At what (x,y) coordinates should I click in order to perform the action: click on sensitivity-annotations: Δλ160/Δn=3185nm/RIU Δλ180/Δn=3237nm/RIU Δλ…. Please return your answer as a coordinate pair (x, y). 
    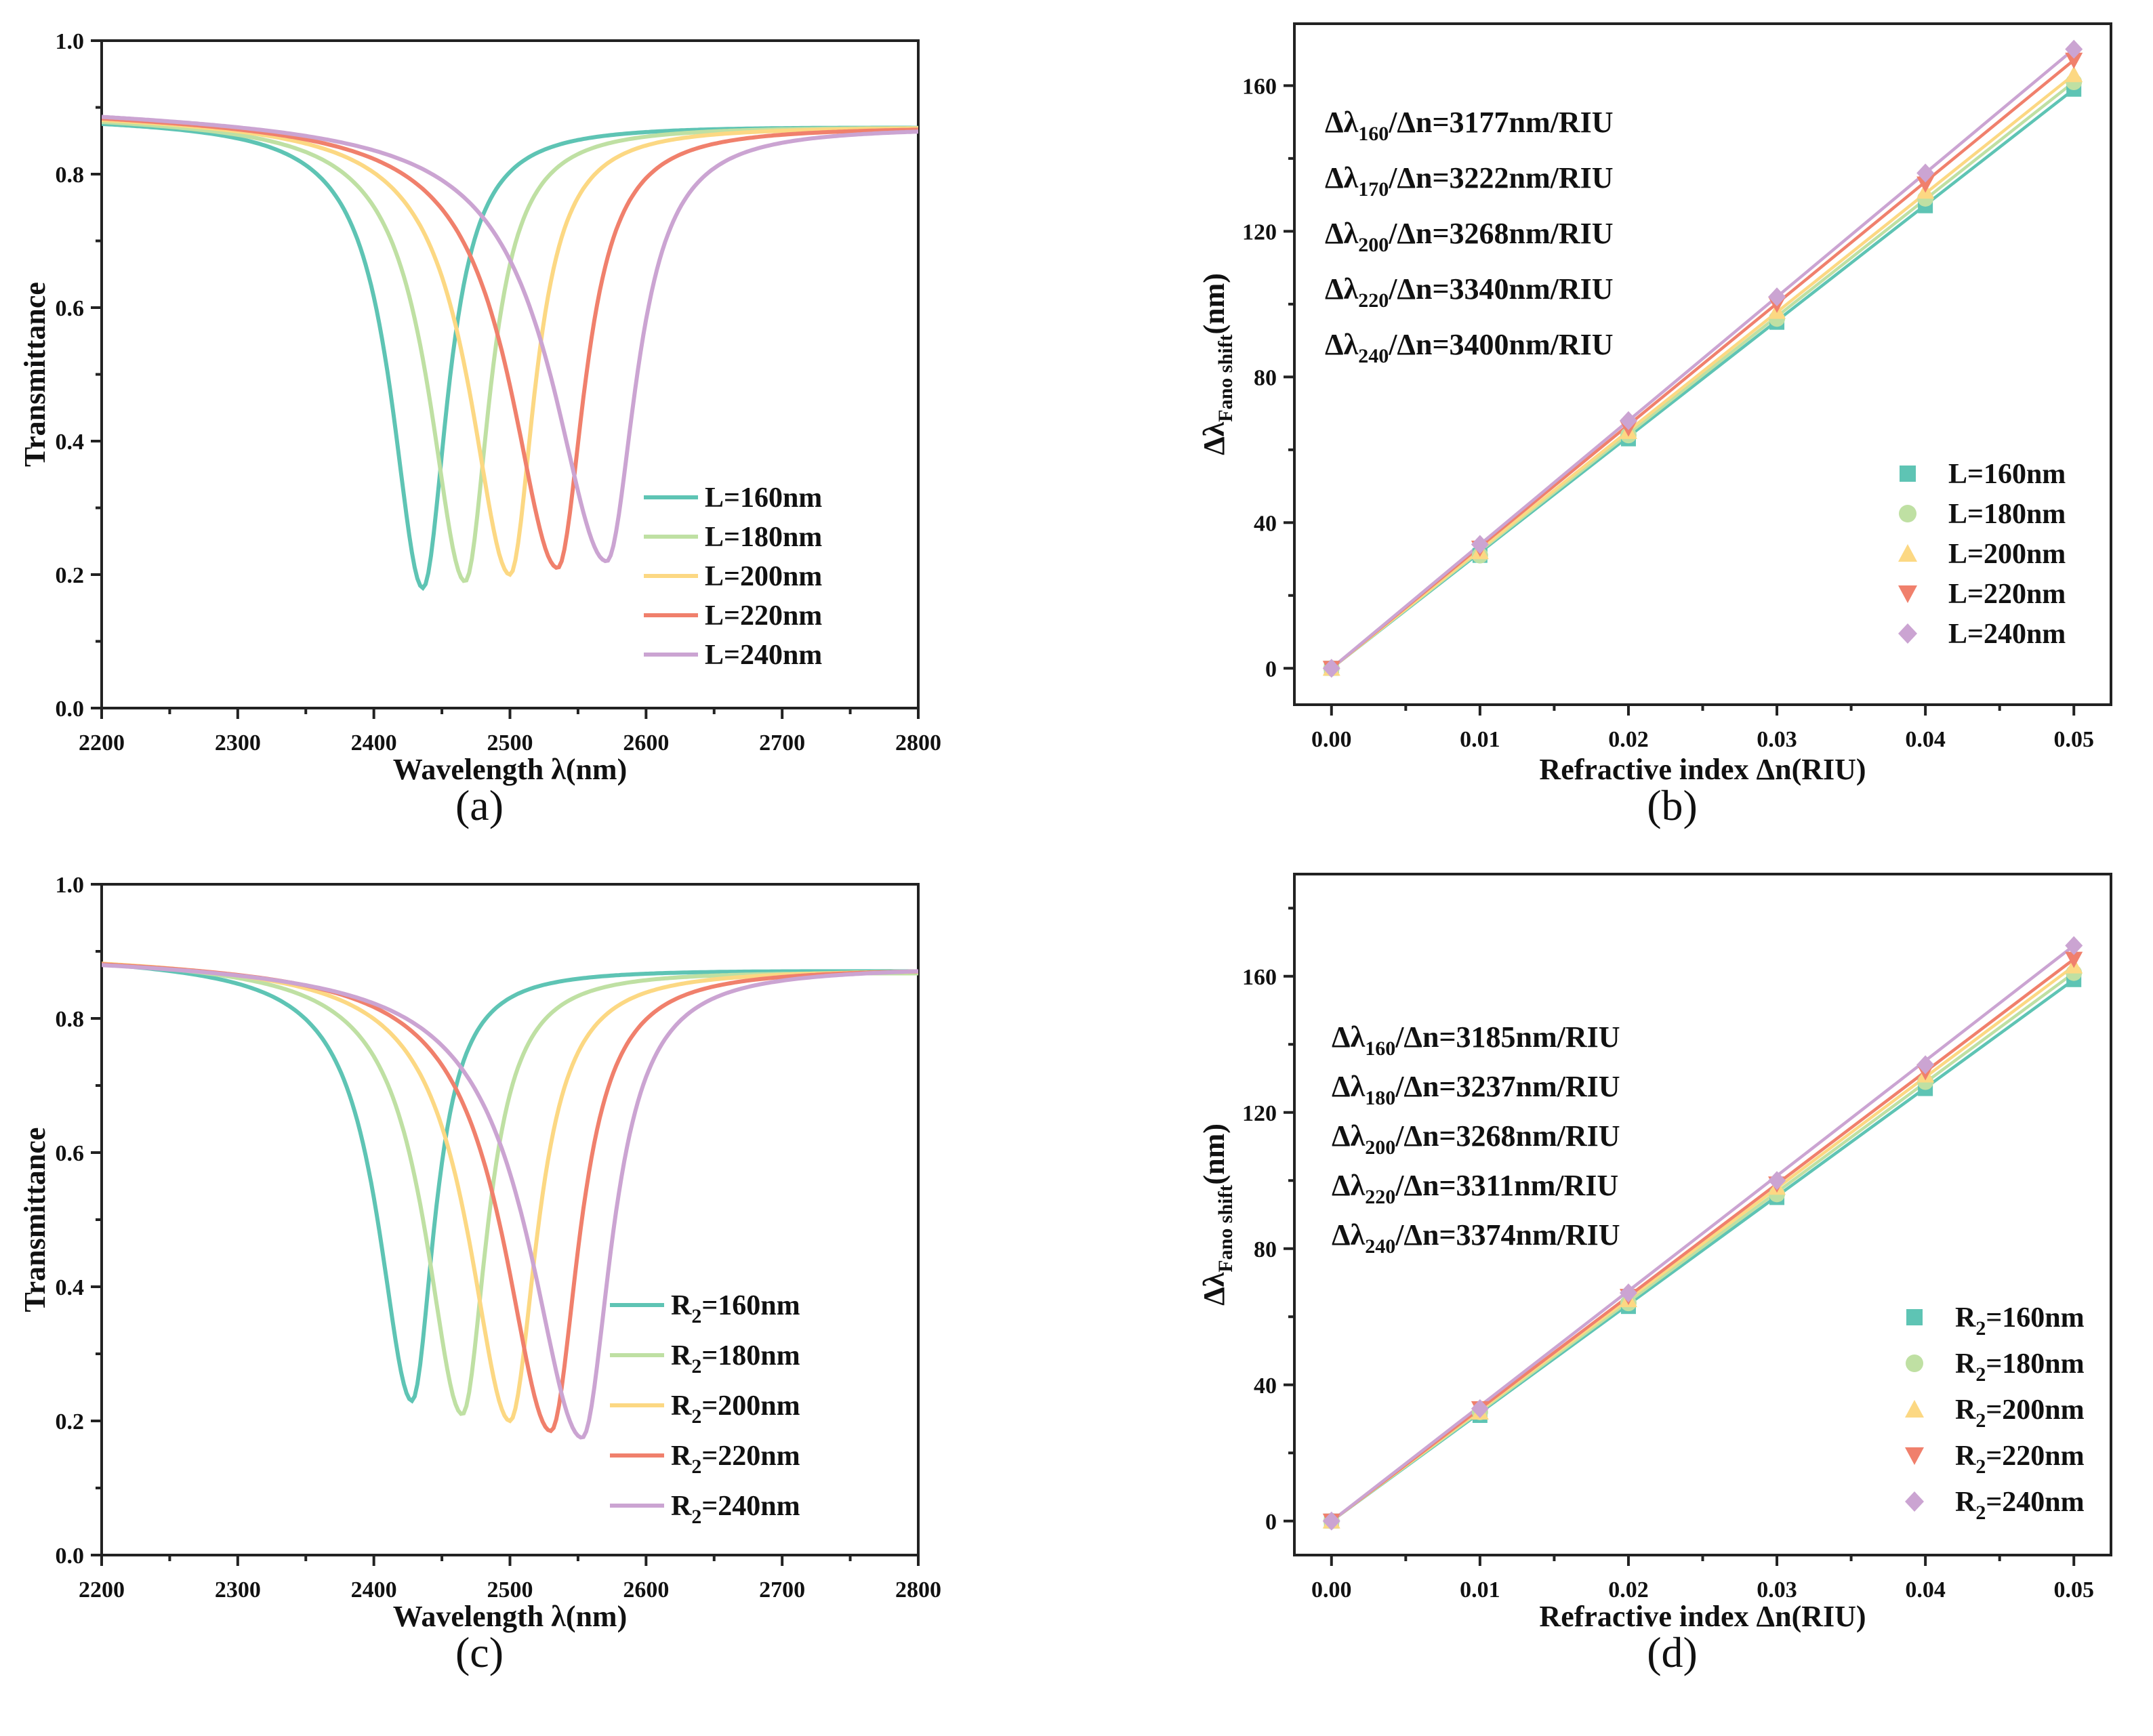
    Looking at the image, I should click on (1476, 1139).